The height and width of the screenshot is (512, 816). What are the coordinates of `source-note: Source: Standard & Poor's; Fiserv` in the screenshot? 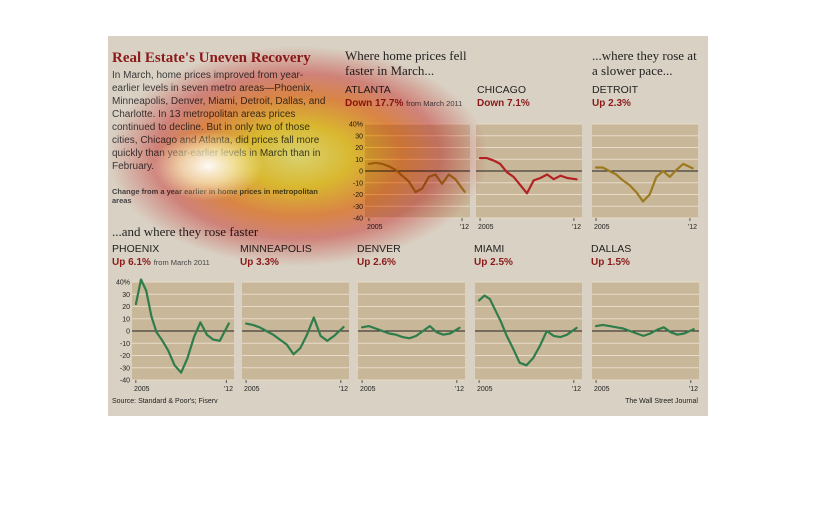 It's located at (165, 401).